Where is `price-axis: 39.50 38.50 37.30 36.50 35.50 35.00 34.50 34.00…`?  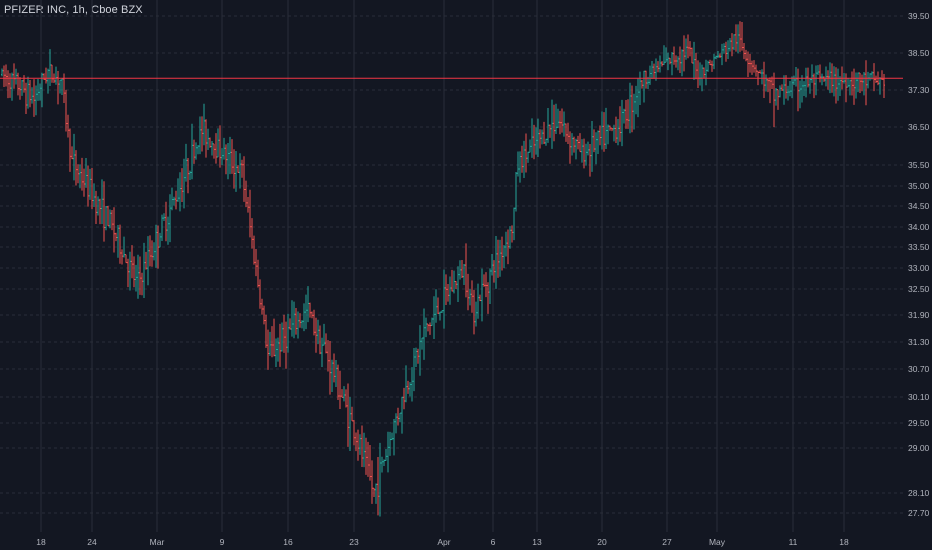
price-axis: 39.50 38.50 37.30 36.50 35.50 35.00 34.50 34.00… is located at coordinates (917, 275).